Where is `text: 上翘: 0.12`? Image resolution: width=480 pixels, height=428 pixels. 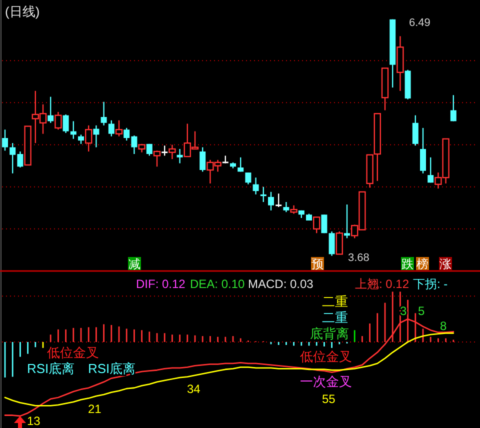 text: 上翘: 0.12 is located at coordinates (382, 284).